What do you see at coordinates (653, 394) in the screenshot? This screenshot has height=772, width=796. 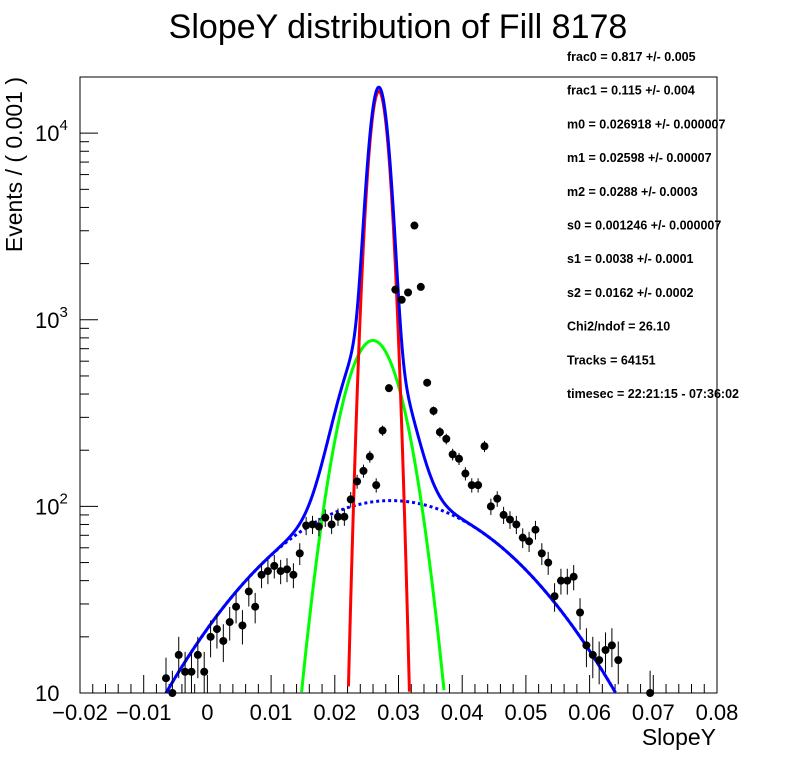 I see `fit-parameter-label: timesec = 22:21:15 - 07:36:02` at bounding box center [653, 394].